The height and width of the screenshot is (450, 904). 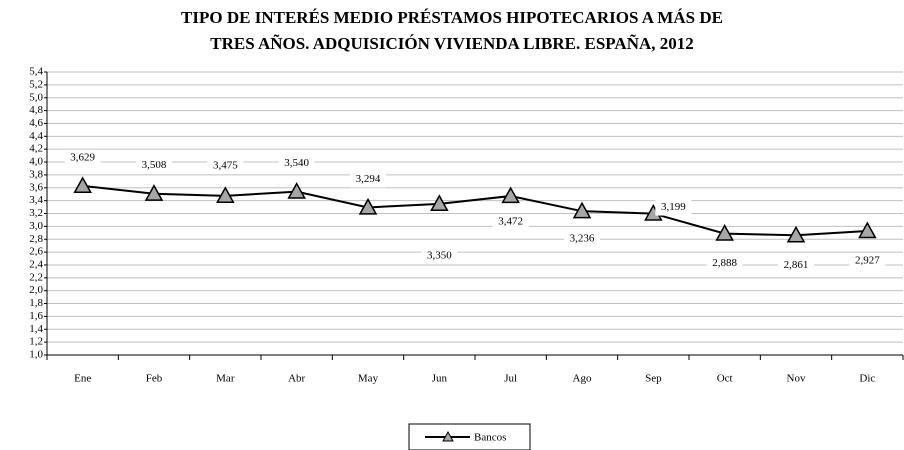 I want to click on y-tick-label: 4,4, so click(x=36, y=136).